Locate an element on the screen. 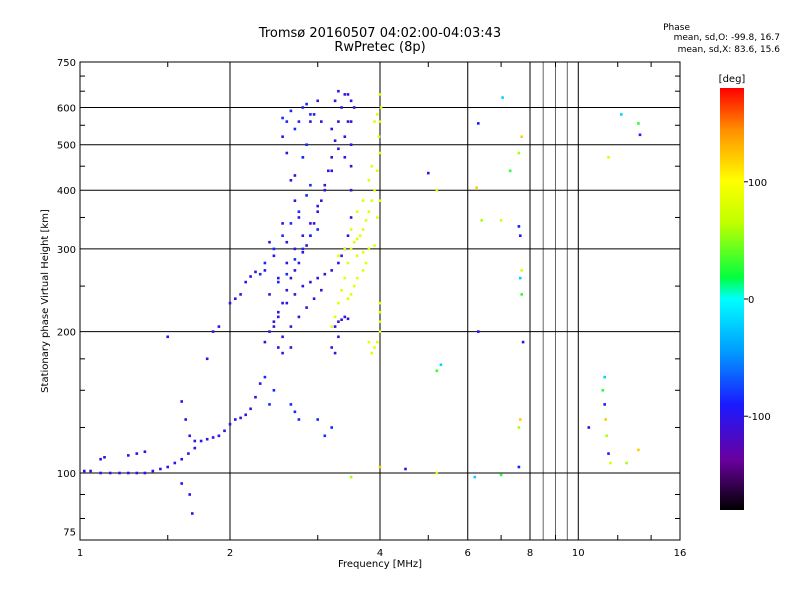 Image resolution: width=800 pixels, height=600 pixels. y-tick-label: 200 is located at coordinates (66, 333).